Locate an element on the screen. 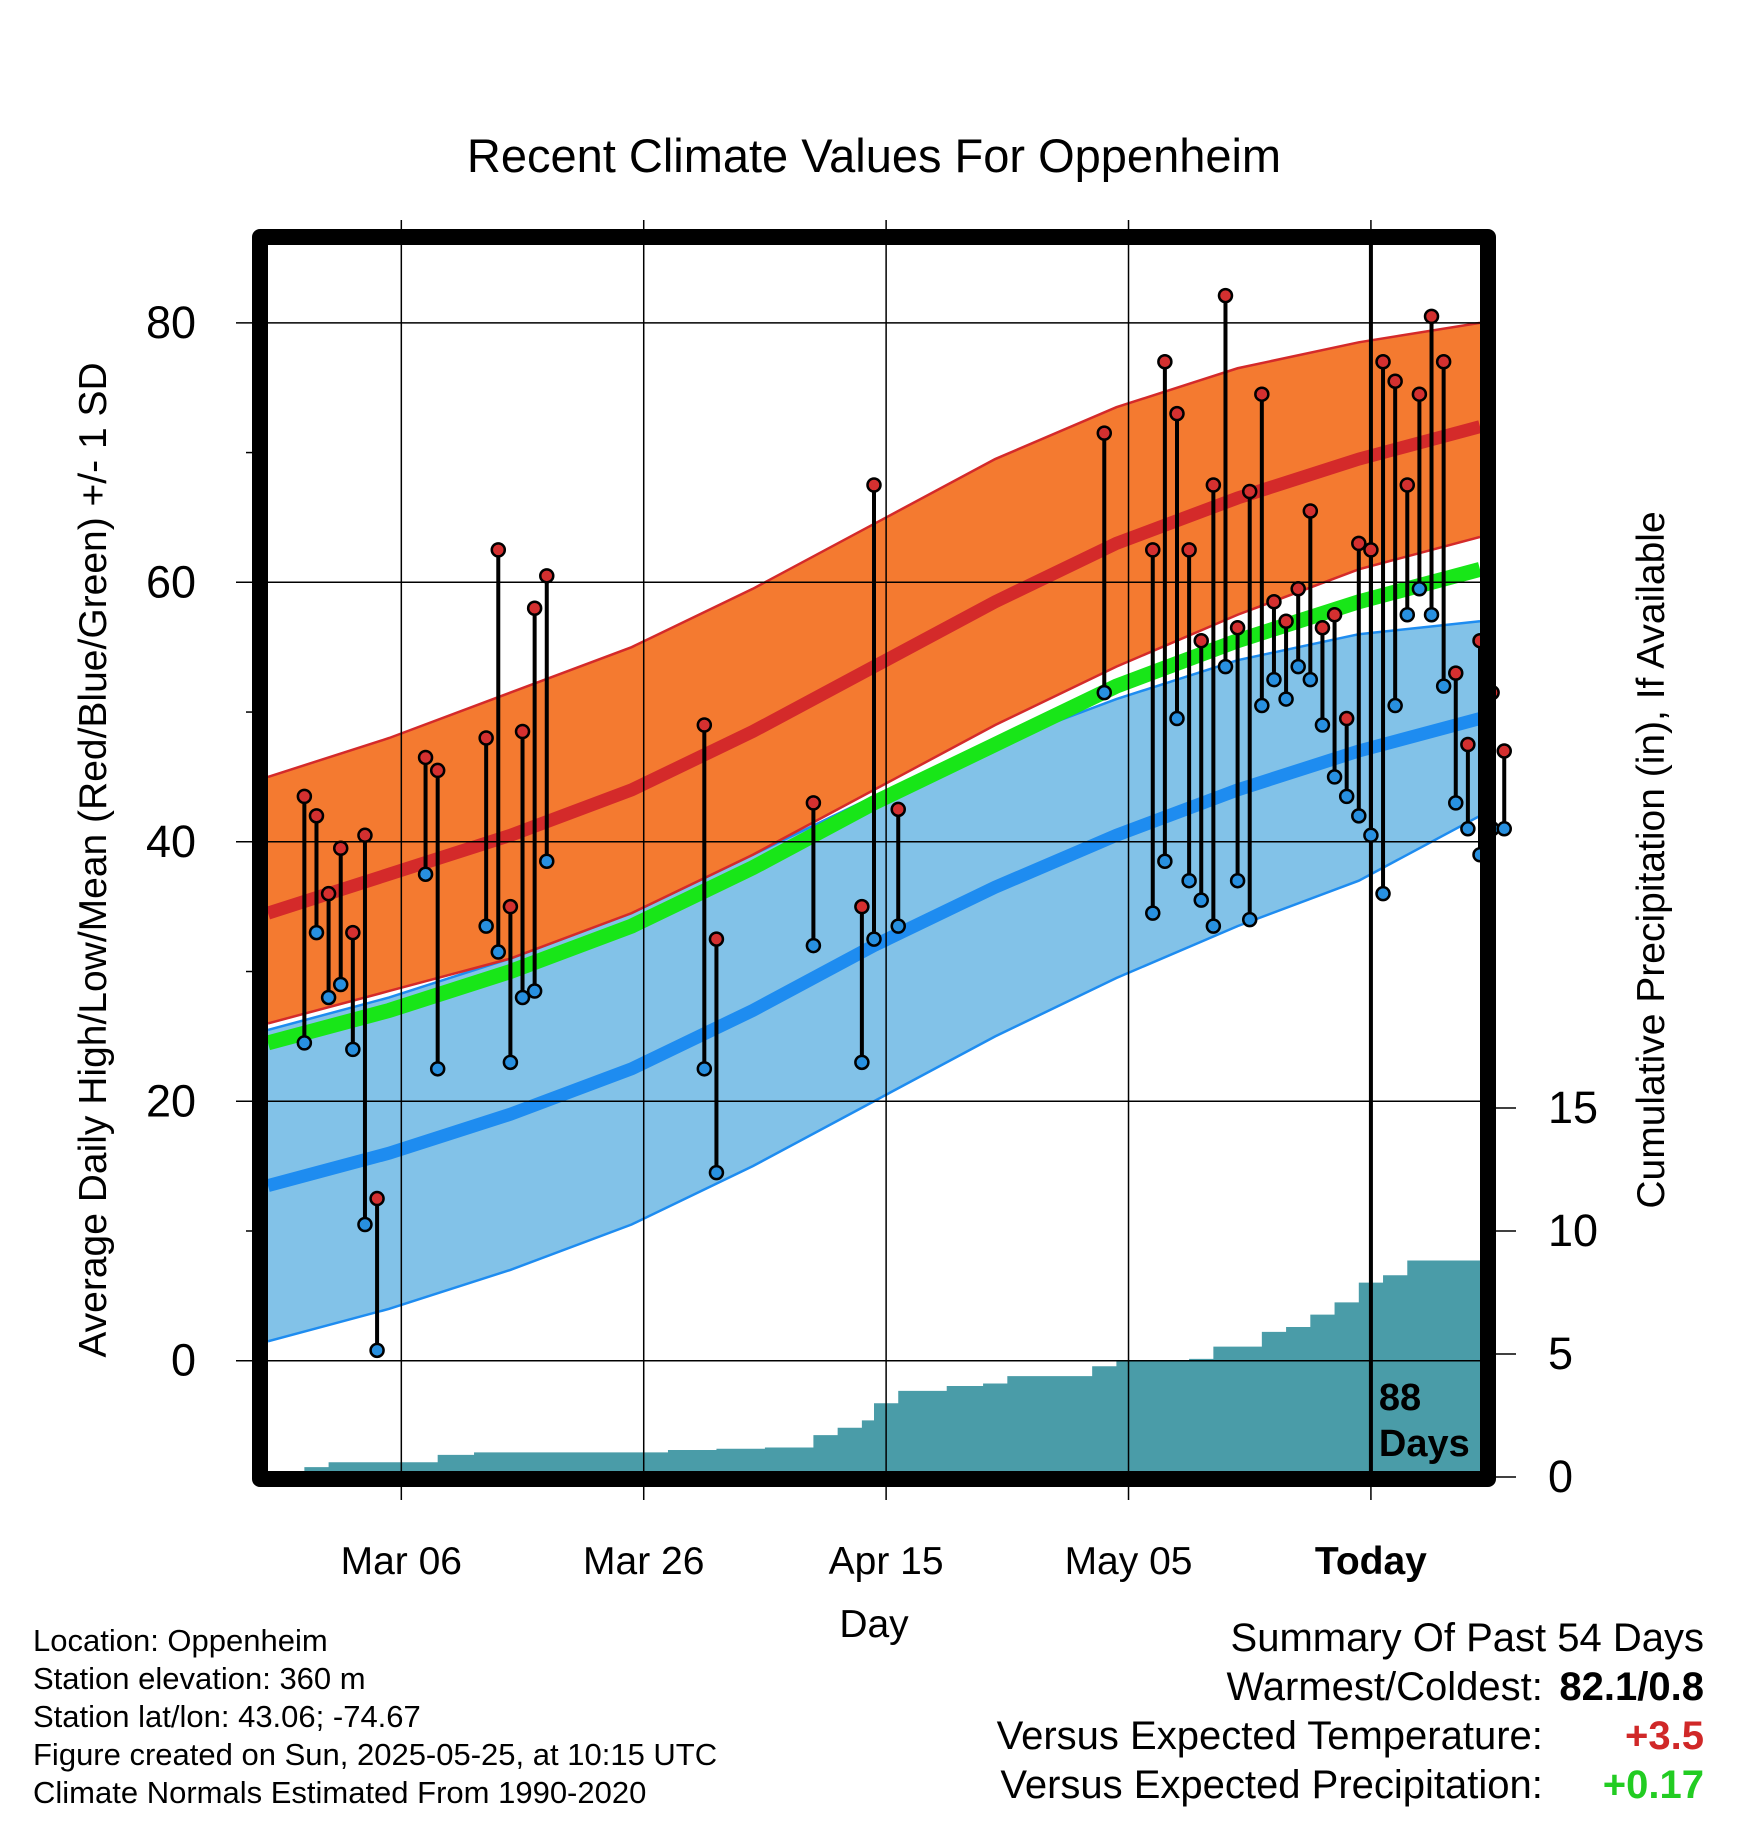  chart-title: Recent Climate Values For Oppenheim is located at coordinates (874, 155).